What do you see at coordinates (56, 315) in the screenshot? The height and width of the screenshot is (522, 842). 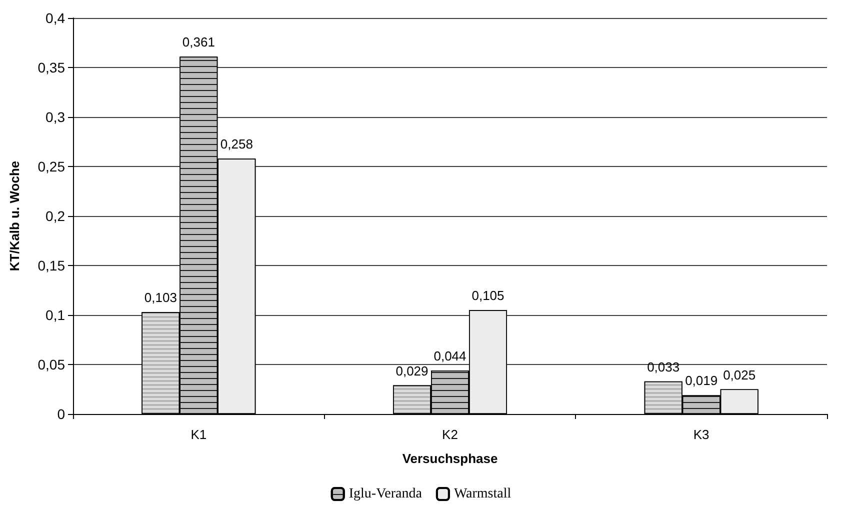 I see `y-tick-label: 0,1` at bounding box center [56, 315].